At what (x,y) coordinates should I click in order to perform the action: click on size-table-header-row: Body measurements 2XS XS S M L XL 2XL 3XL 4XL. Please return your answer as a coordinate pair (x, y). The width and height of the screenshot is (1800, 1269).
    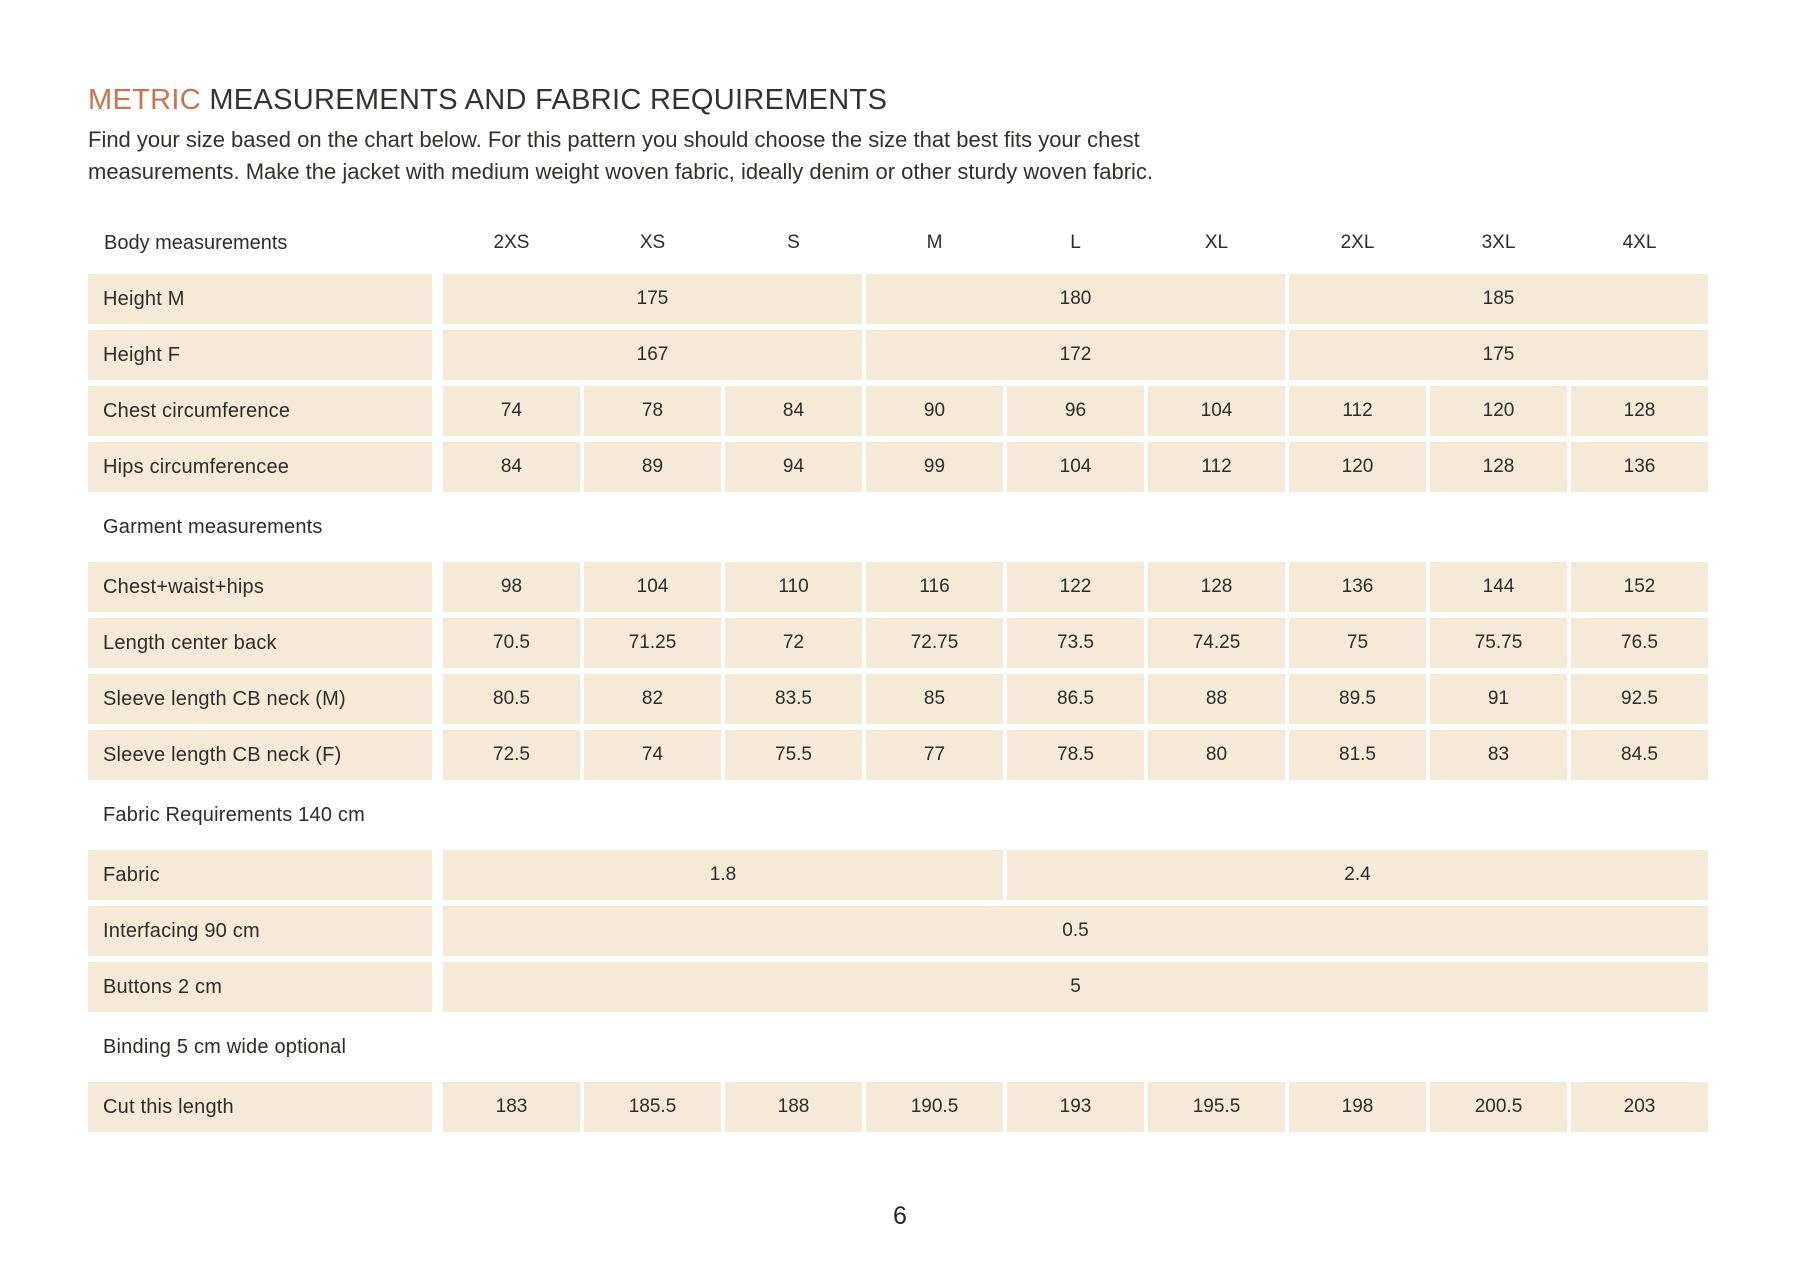
    Looking at the image, I should click on (899, 243).